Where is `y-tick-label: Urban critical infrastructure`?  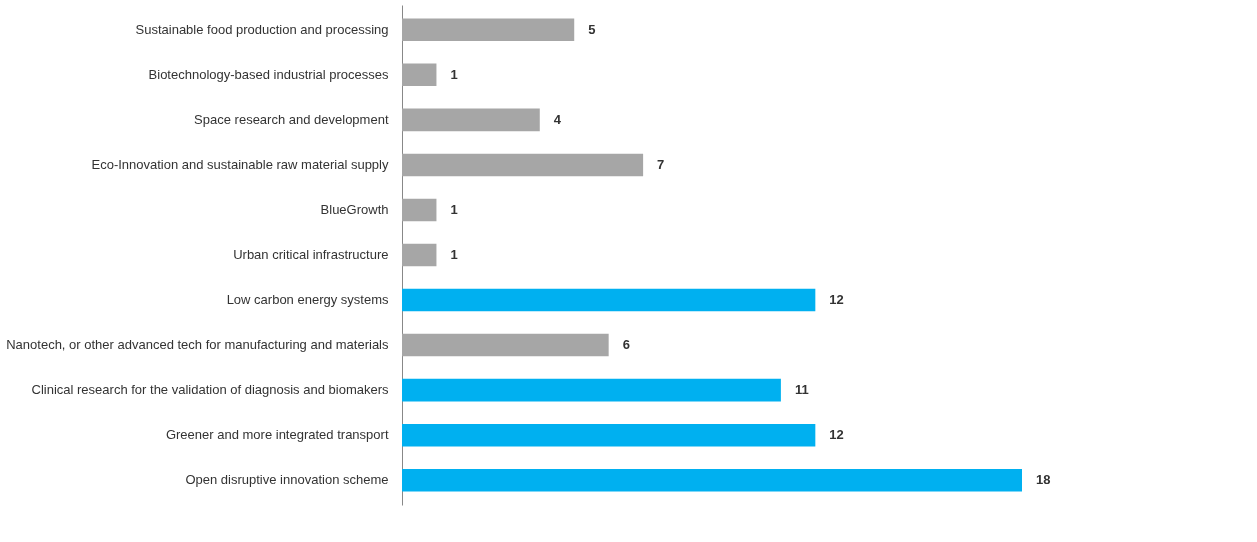
y-tick-label: Urban critical infrastructure is located at coordinates (311, 254).